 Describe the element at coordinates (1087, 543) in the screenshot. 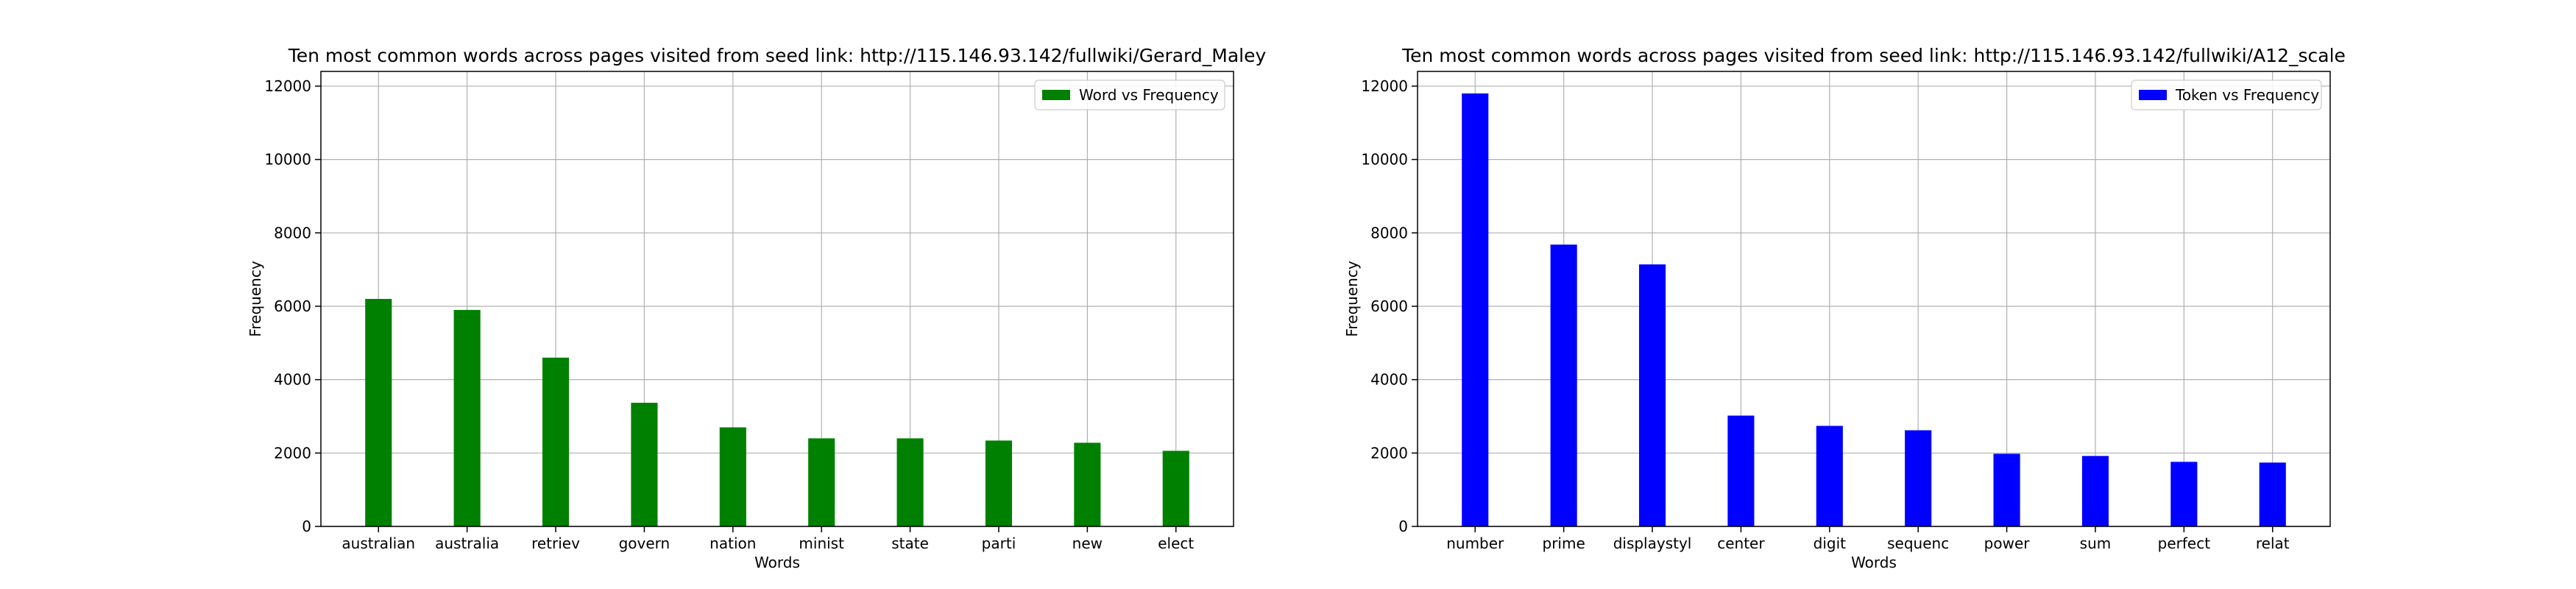

I see `x-tick-label: new` at that location.